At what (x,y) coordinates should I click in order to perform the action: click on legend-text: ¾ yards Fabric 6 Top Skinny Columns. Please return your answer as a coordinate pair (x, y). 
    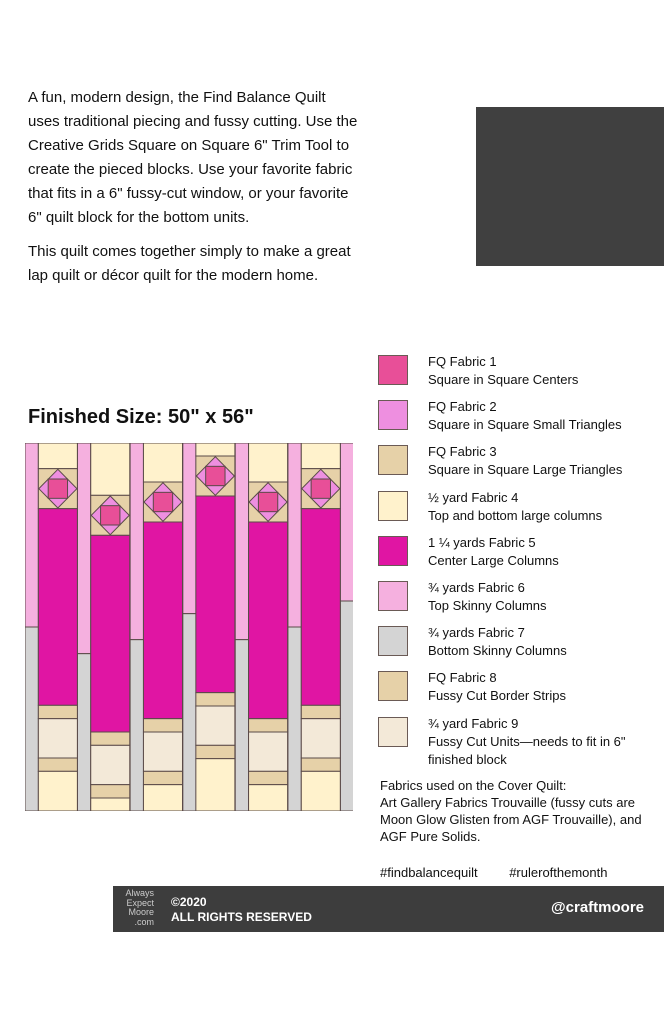
    Looking at the image, I should click on (546, 597).